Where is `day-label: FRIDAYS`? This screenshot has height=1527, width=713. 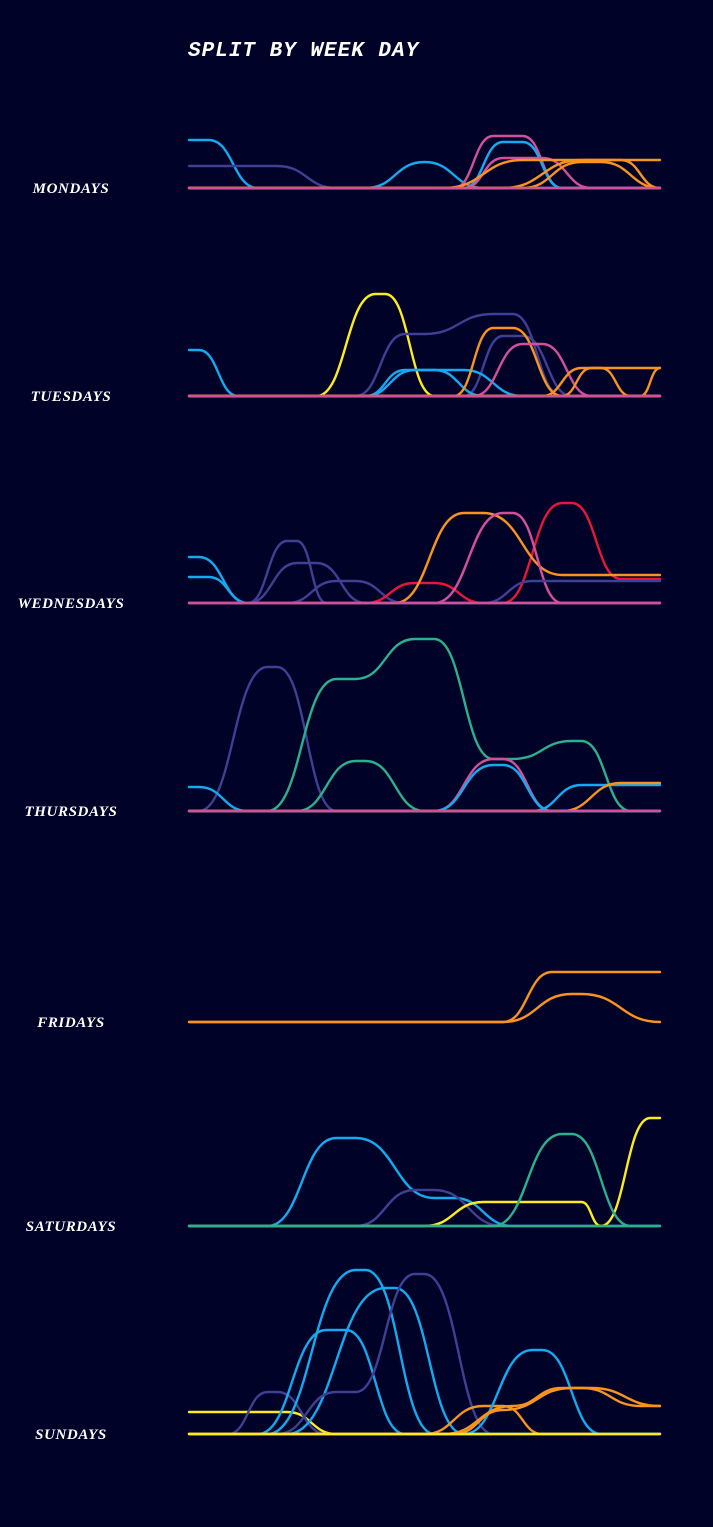
day-label: FRIDAYS is located at coordinates (70, 1023).